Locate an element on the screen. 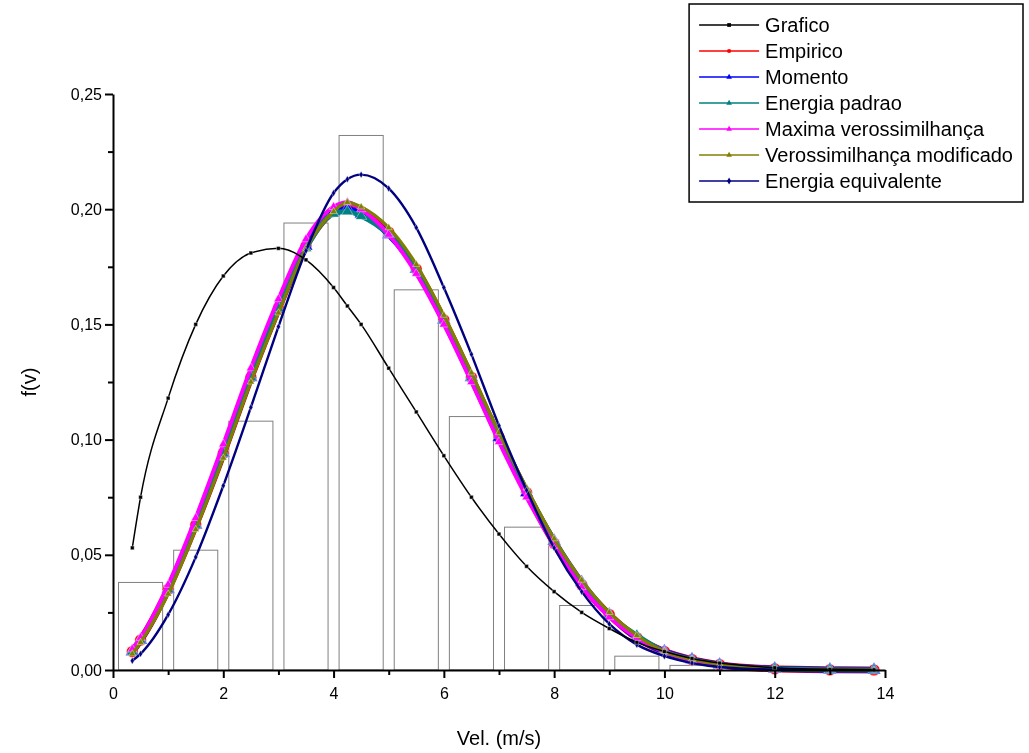 The image size is (1029, 753). y-tick-label: 0,20 is located at coordinates (86, 209).